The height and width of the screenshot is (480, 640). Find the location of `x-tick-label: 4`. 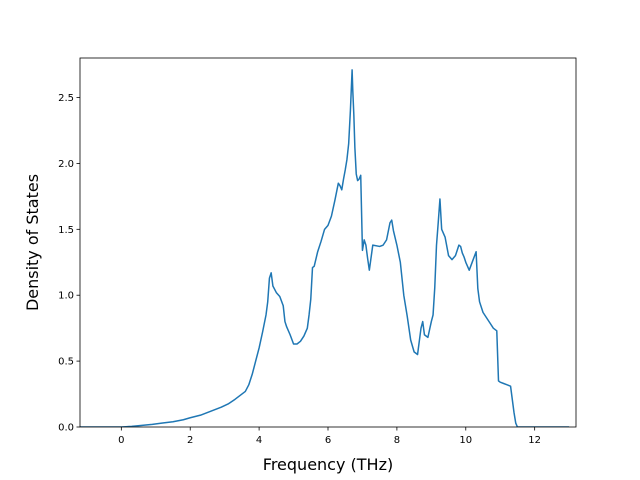

x-tick-label: 4 is located at coordinates (259, 440).